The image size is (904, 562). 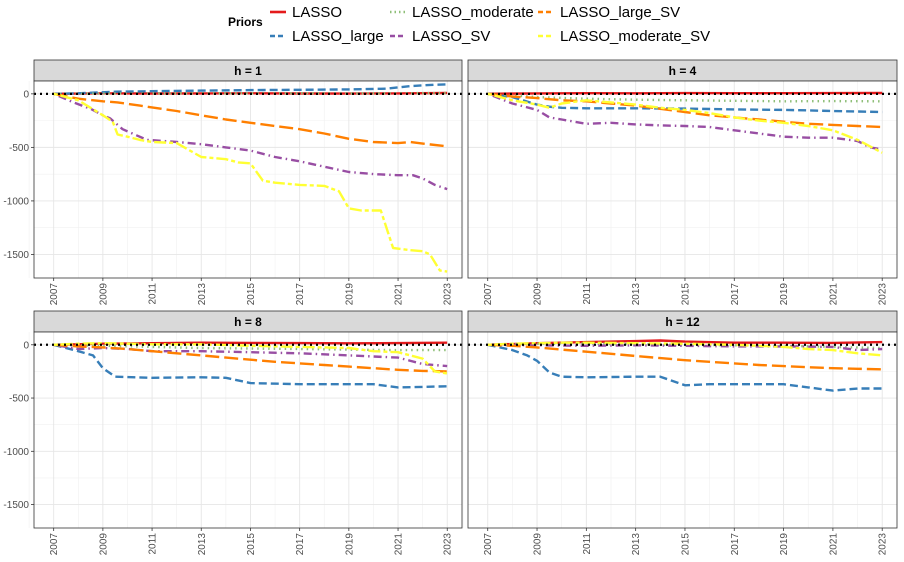 I want to click on legend-label-lasso: LASSO, so click(x=317, y=12).